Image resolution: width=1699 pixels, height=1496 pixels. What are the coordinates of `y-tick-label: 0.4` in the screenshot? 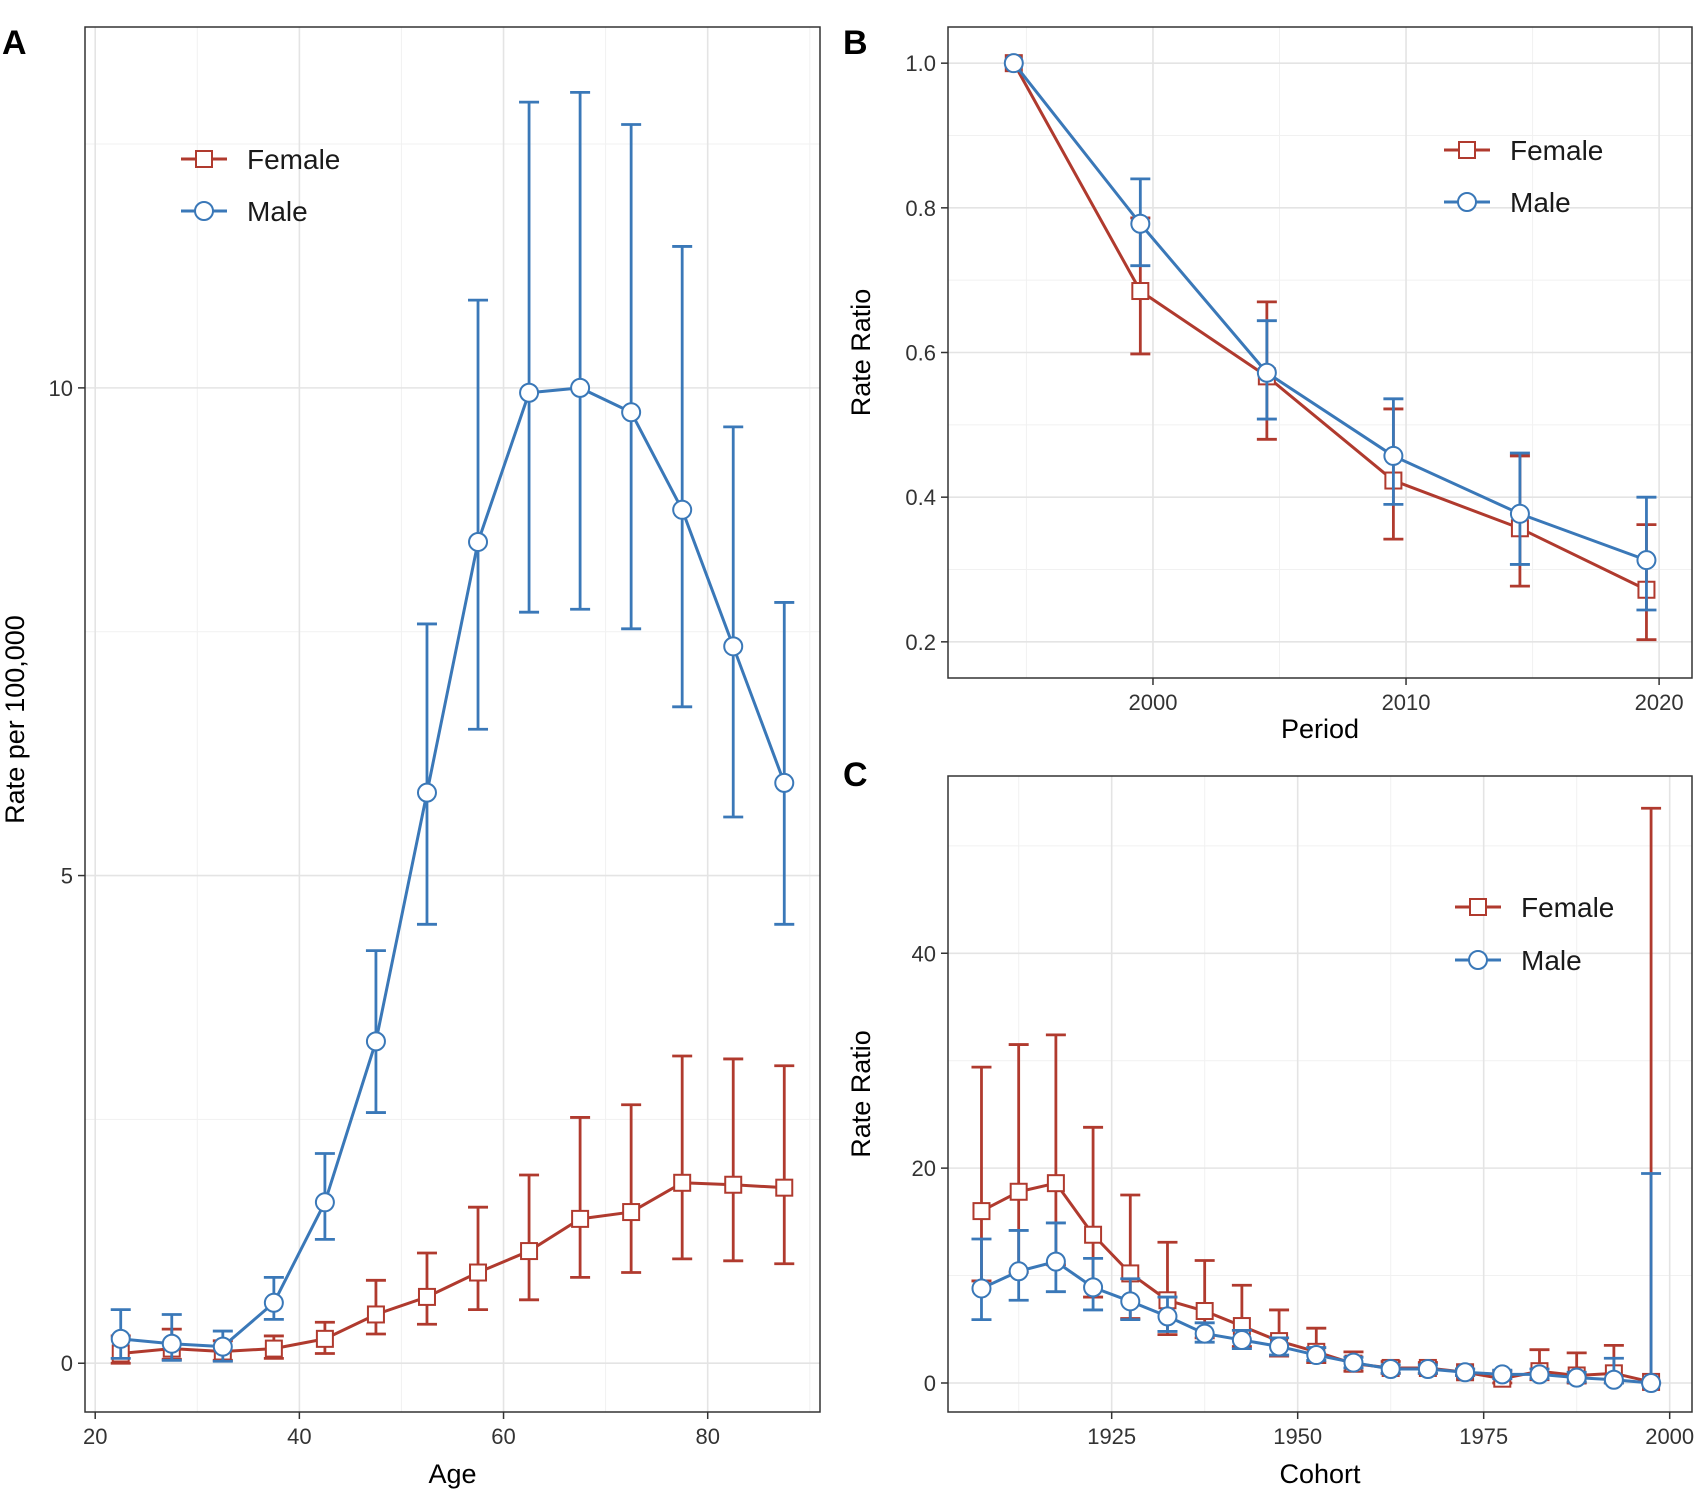 It's located at (920, 497).